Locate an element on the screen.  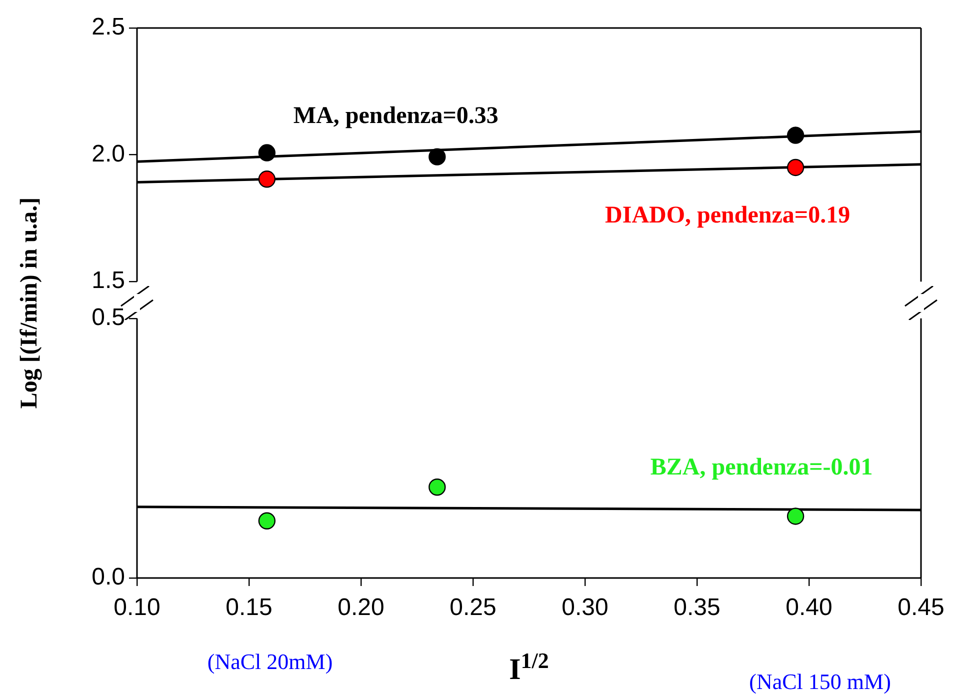
y-tick-label: 0.0 is located at coordinates (108, 577).